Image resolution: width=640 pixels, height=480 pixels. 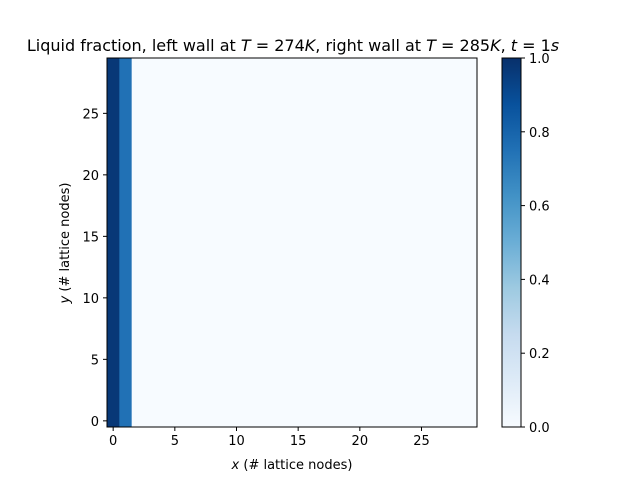 What do you see at coordinates (539, 280) in the screenshot?
I see `colorbar-tick-label: 0.4` at bounding box center [539, 280].